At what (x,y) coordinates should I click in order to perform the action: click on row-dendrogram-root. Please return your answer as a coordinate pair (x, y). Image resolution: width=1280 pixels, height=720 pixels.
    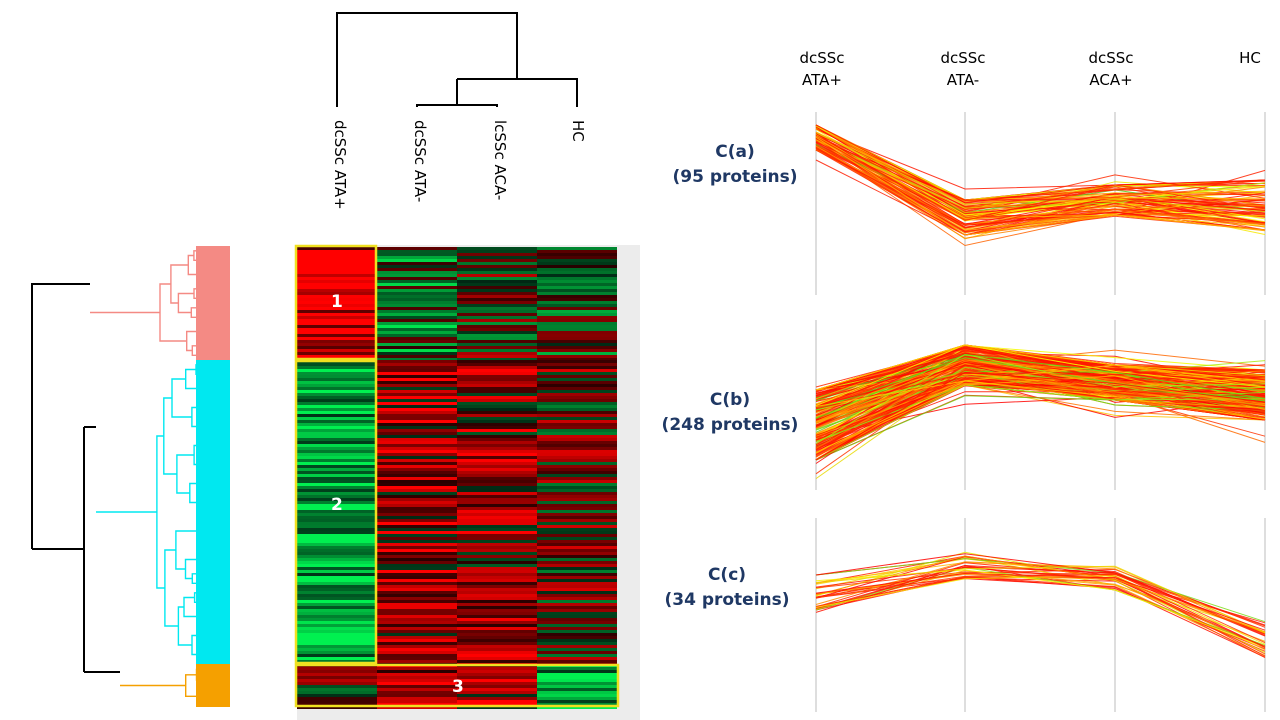
    Looking at the image, I should click on (75, 478).